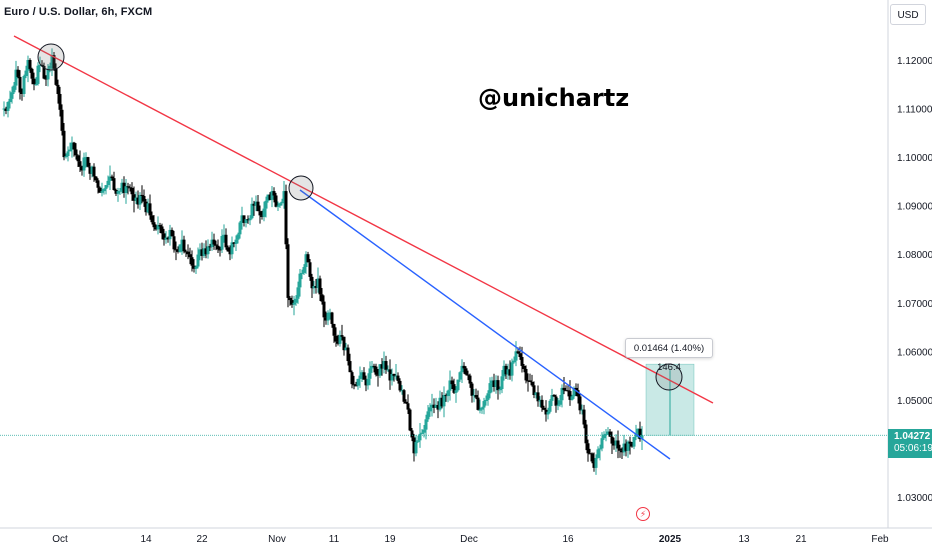  Describe the element at coordinates (914, 401) in the screenshot. I see `y-tick-label: 1.05000` at that location.